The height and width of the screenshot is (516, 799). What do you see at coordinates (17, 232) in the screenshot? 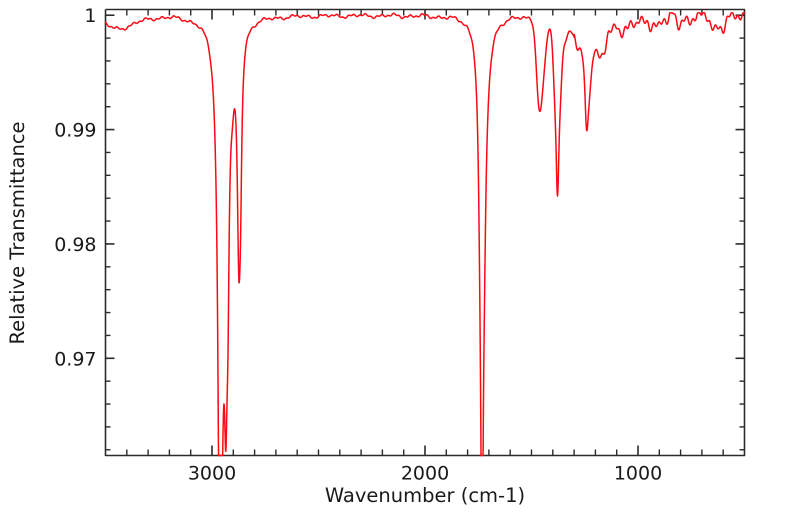
I see `y-axis-label: Relative Transmittance` at bounding box center [17, 232].